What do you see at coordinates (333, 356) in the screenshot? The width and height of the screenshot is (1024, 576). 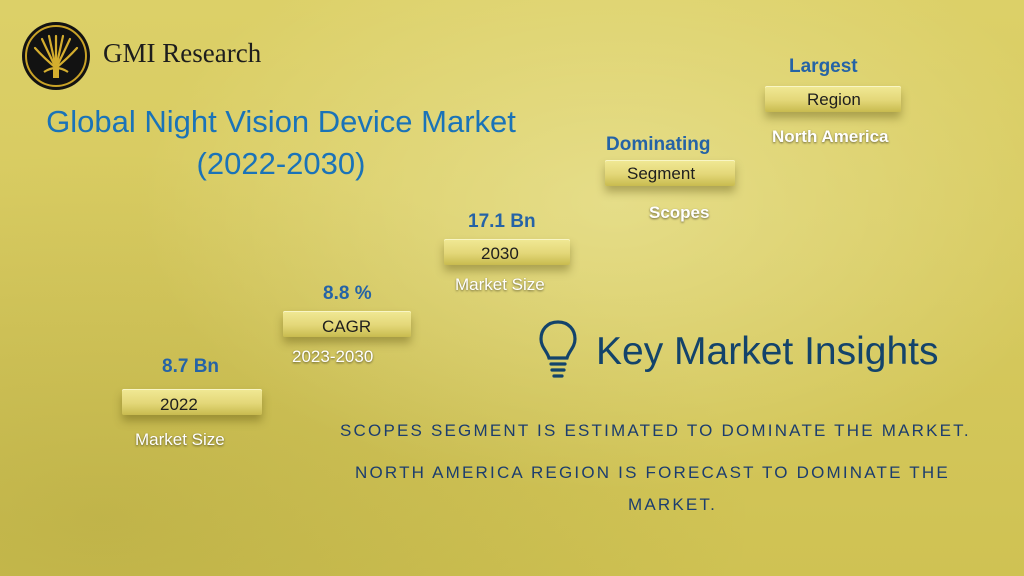 I see `step-2-sub: 2023-2030` at bounding box center [333, 356].